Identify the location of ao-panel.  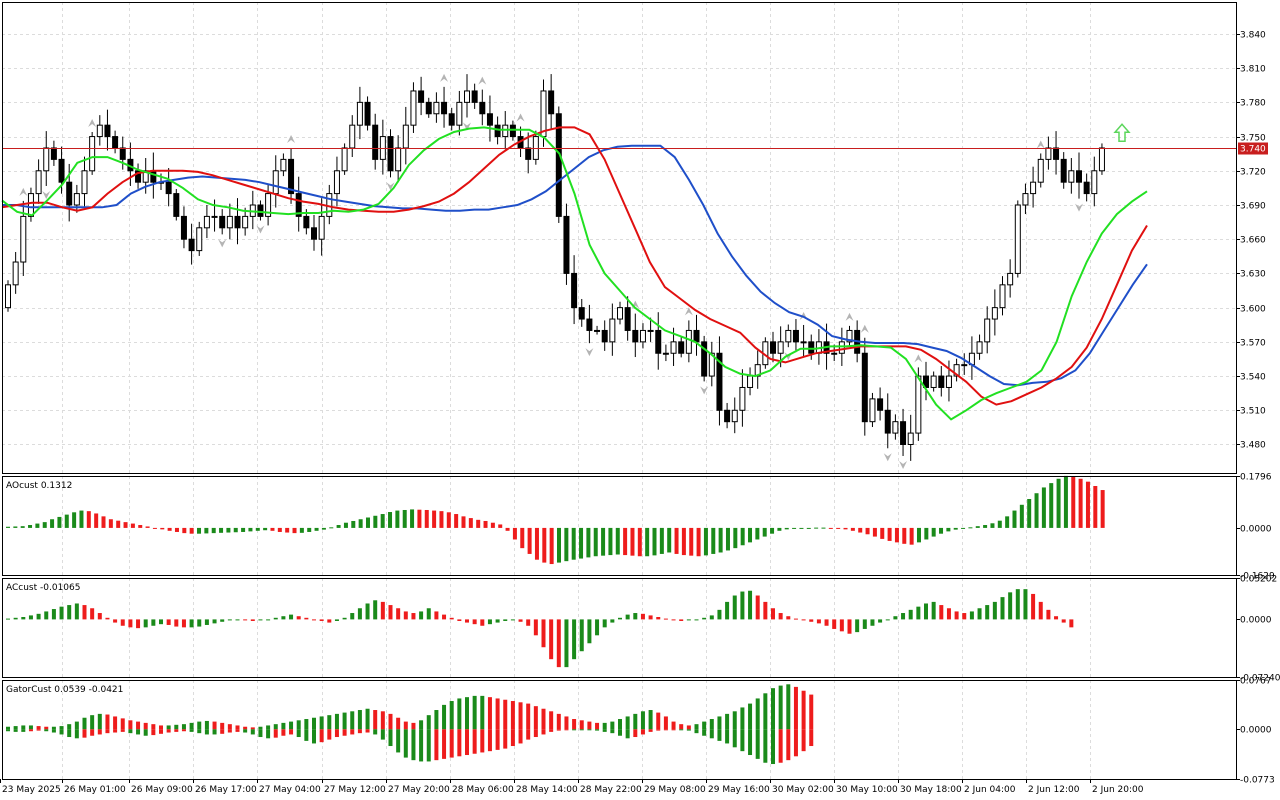
(555, 520).